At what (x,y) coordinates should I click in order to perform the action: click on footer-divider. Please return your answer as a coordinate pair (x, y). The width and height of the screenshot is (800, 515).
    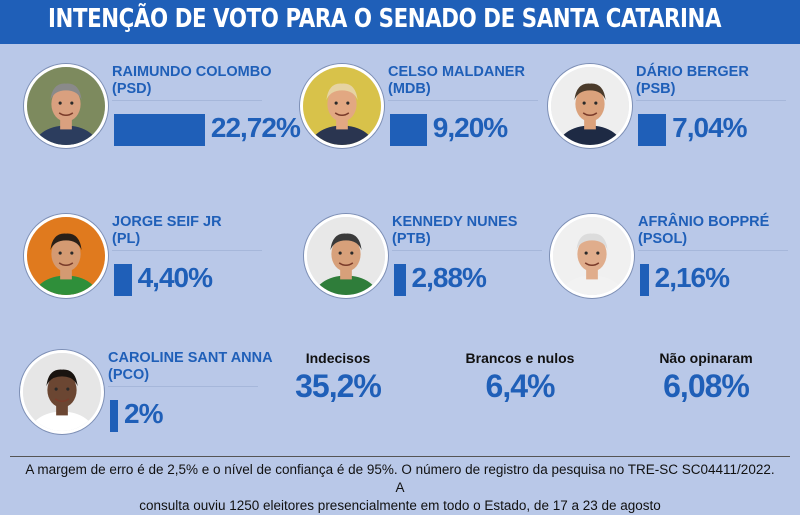
    Looking at the image, I should click on (400, 456).